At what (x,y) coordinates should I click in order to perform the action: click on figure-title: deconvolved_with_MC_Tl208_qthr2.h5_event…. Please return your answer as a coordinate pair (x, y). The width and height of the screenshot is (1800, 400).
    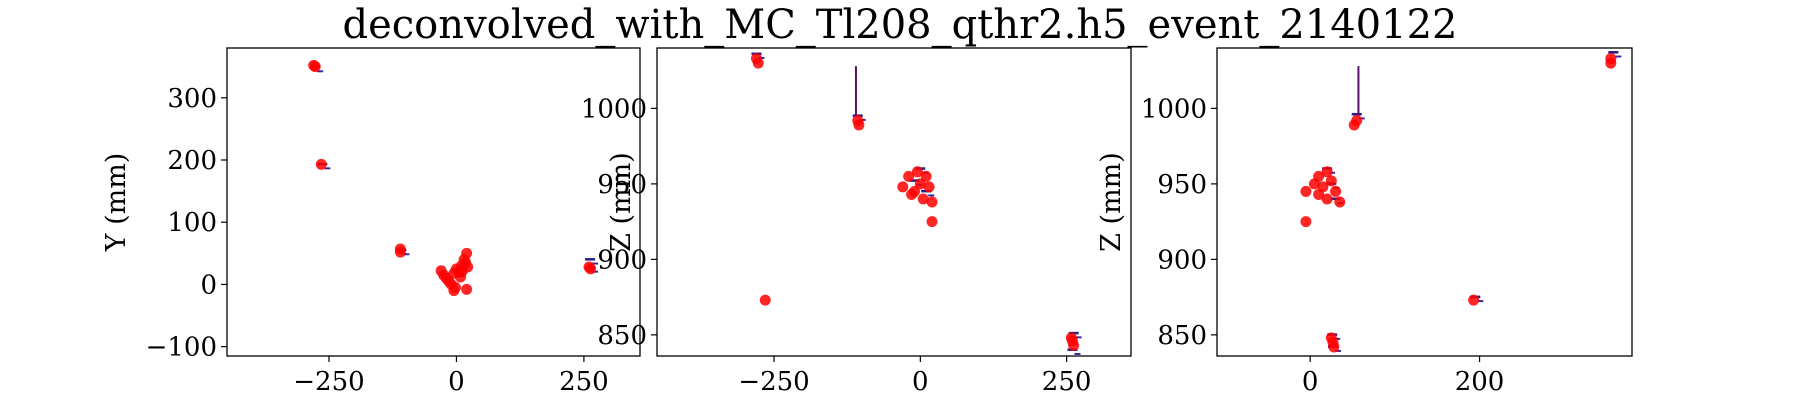
    Looking at the image, I should click on (900, 25).